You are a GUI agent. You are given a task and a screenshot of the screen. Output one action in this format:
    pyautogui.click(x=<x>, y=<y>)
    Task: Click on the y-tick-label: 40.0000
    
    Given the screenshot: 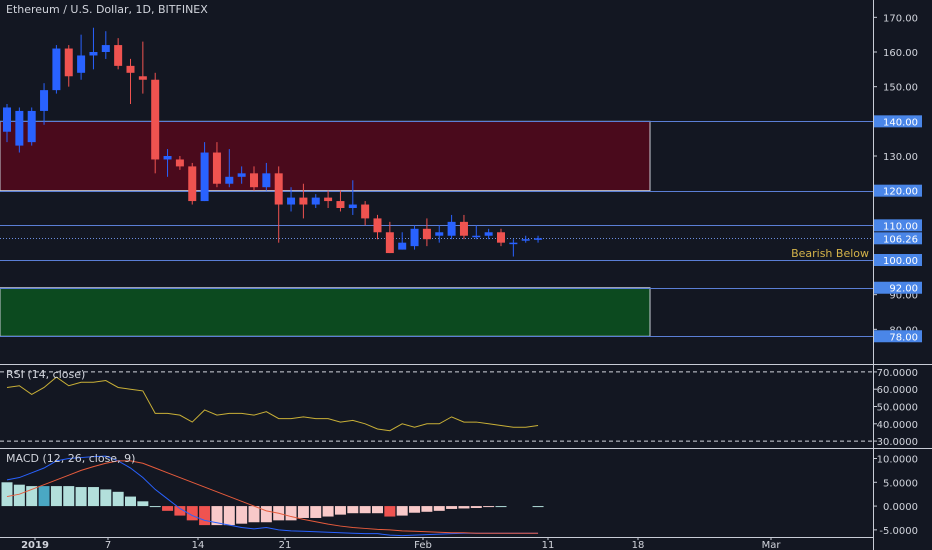 What is the action you would take?
    pyautogui.click(x=897, y=425)
    